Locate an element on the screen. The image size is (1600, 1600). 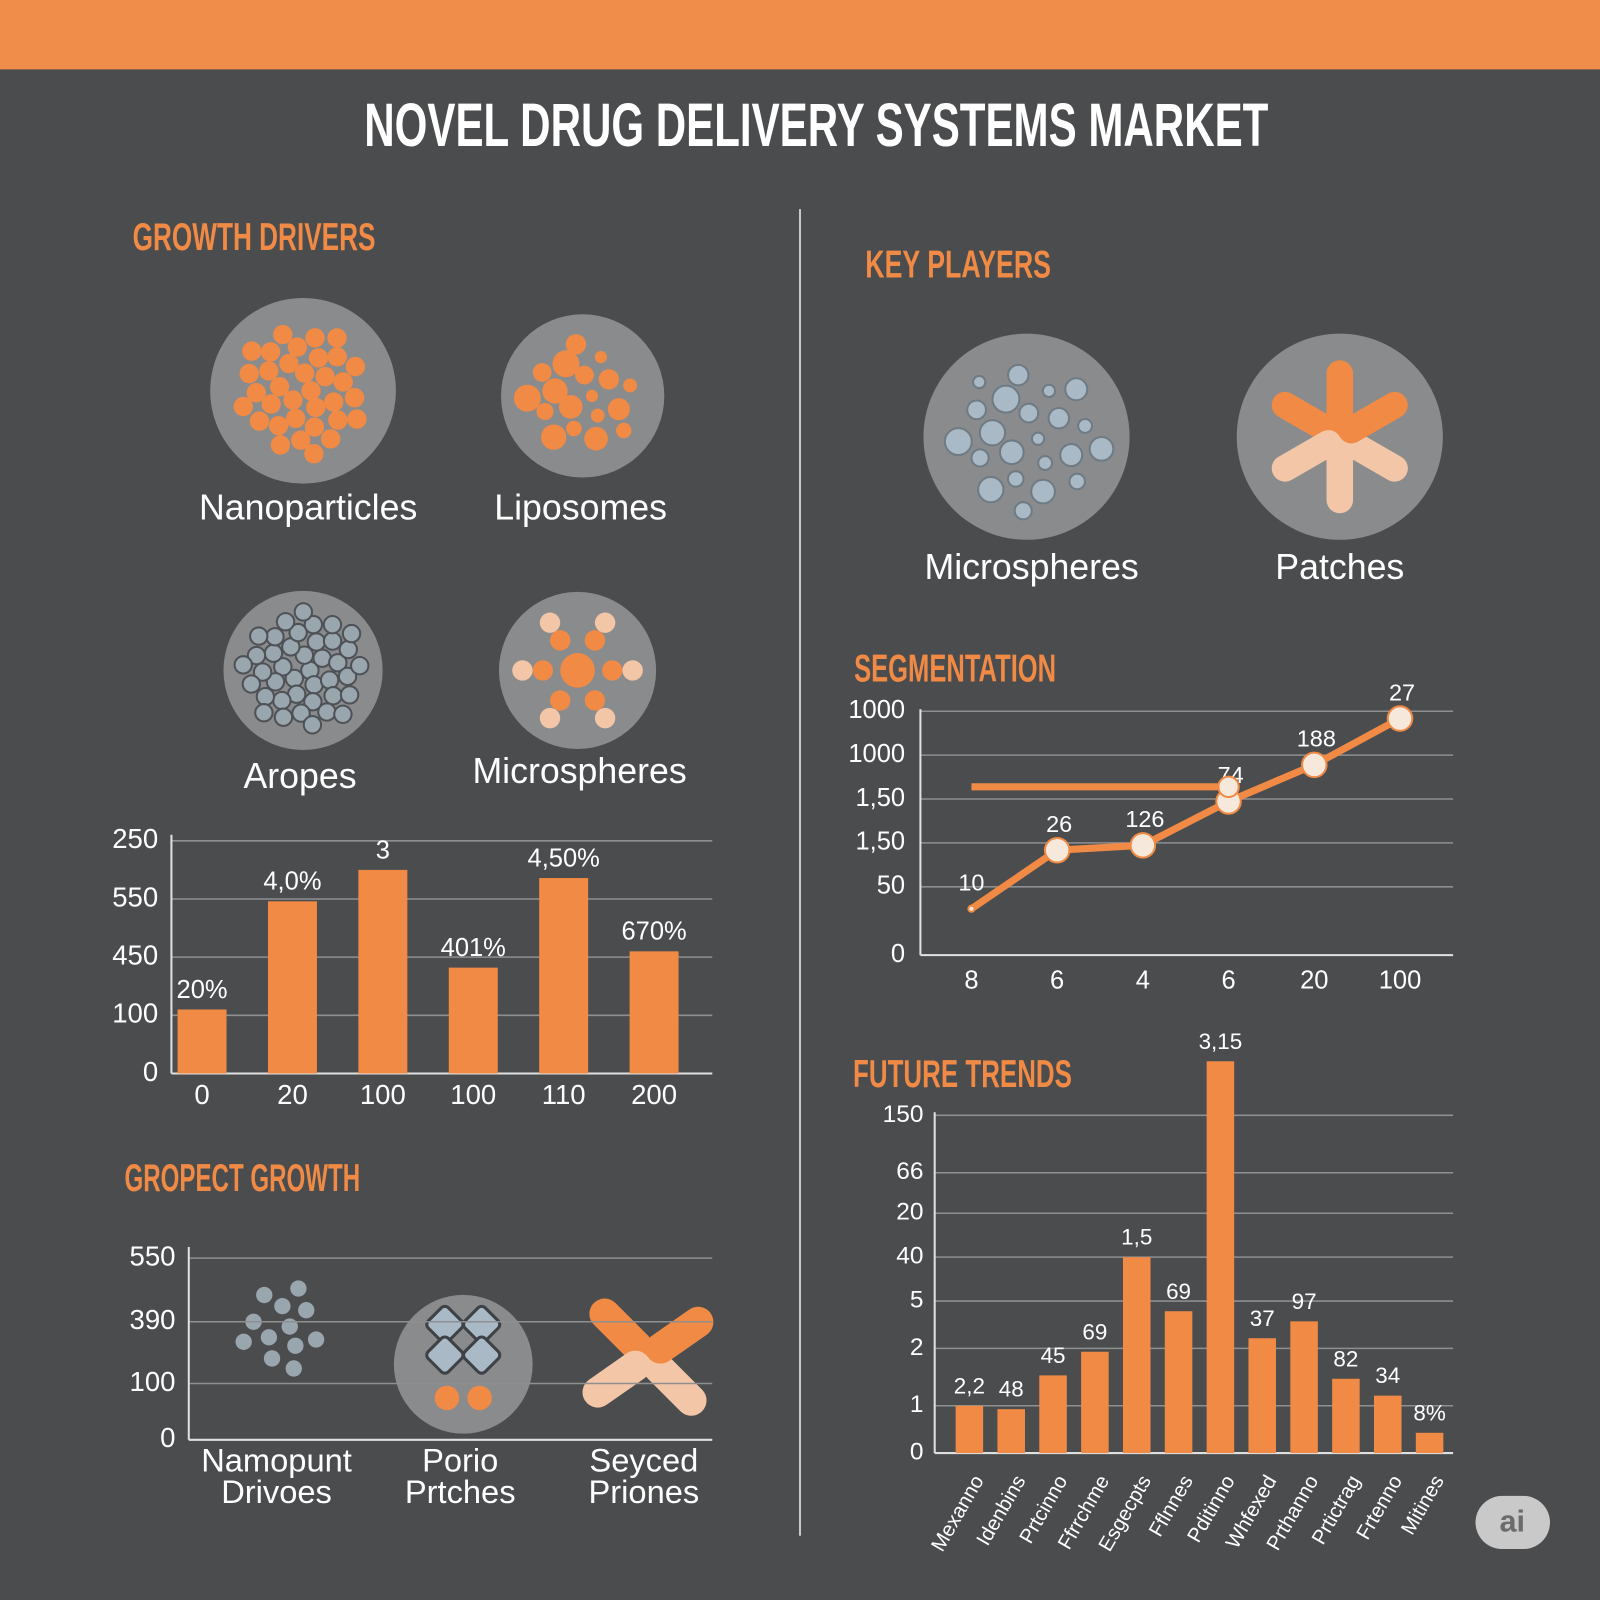
value-label: 45 is located at coordinates (1053, 1355).